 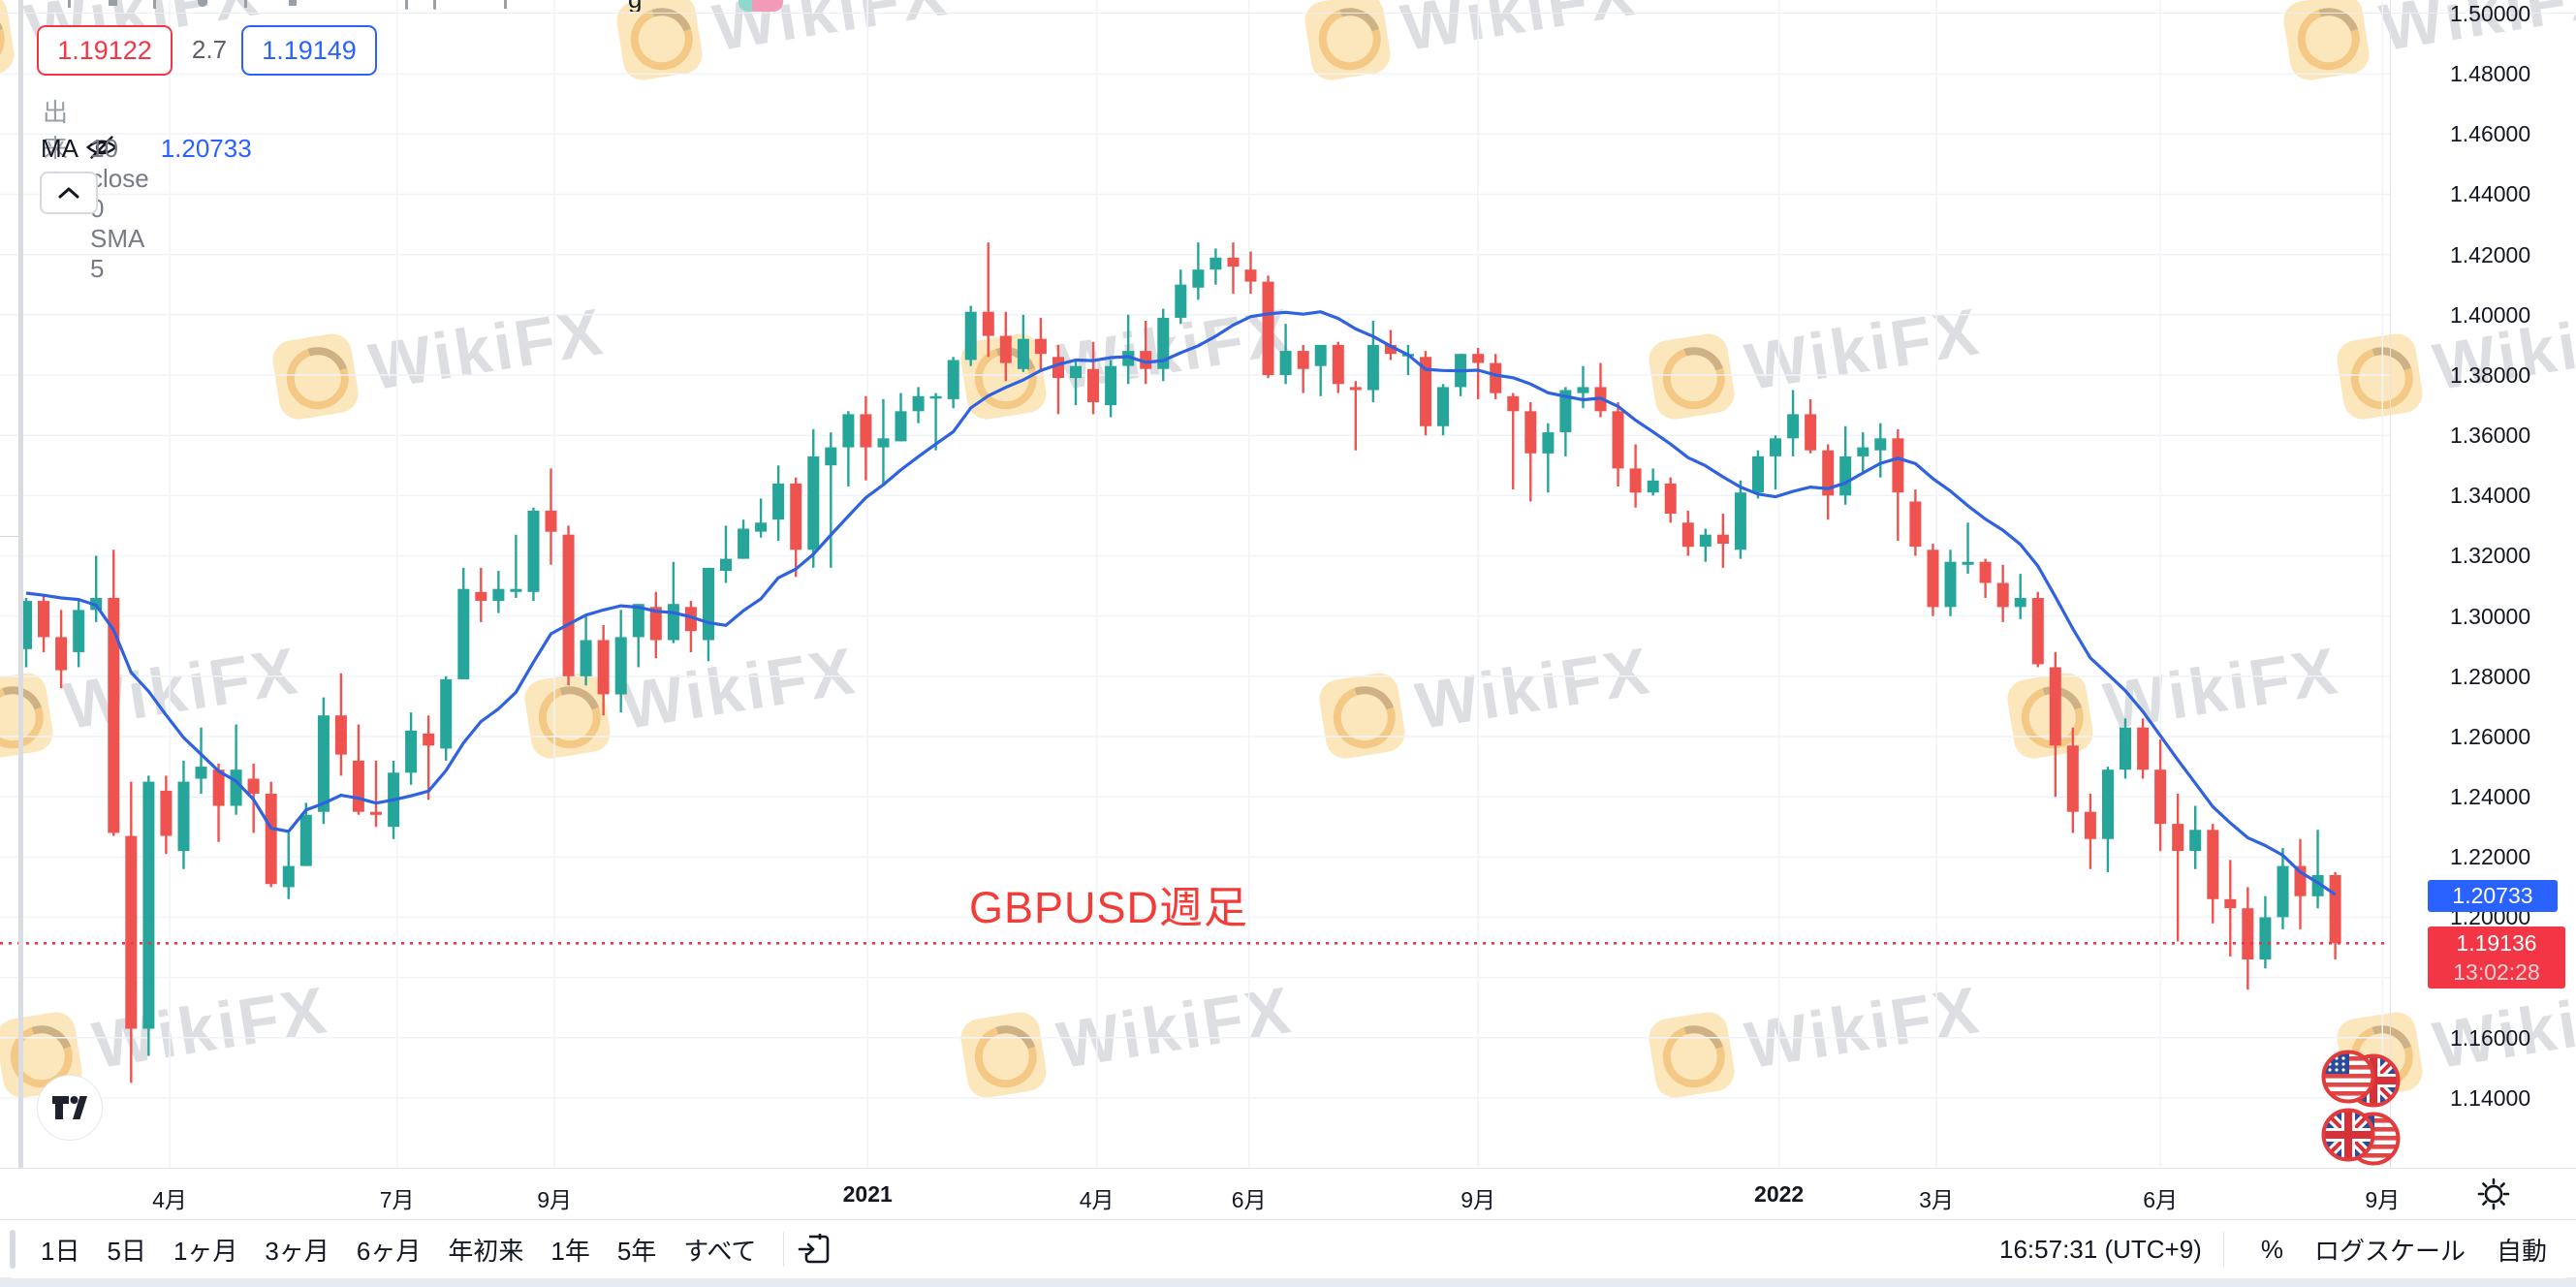 I want to click on collapse-legend-button, so click(x=69, y=193).